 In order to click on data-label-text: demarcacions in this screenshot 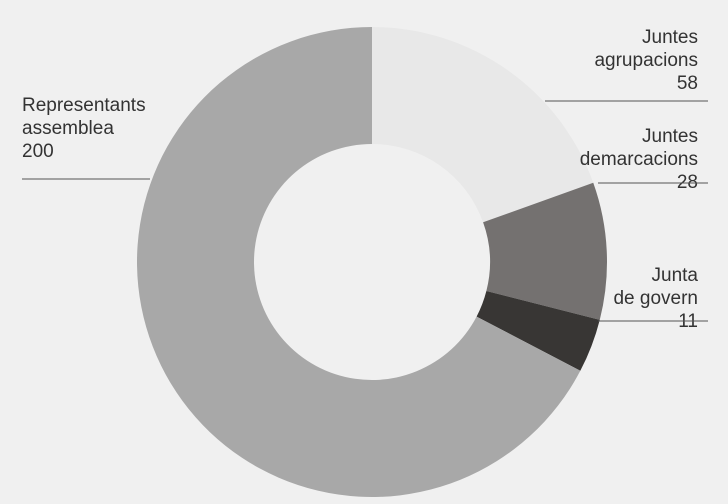, I will do `click(639, 159)`.